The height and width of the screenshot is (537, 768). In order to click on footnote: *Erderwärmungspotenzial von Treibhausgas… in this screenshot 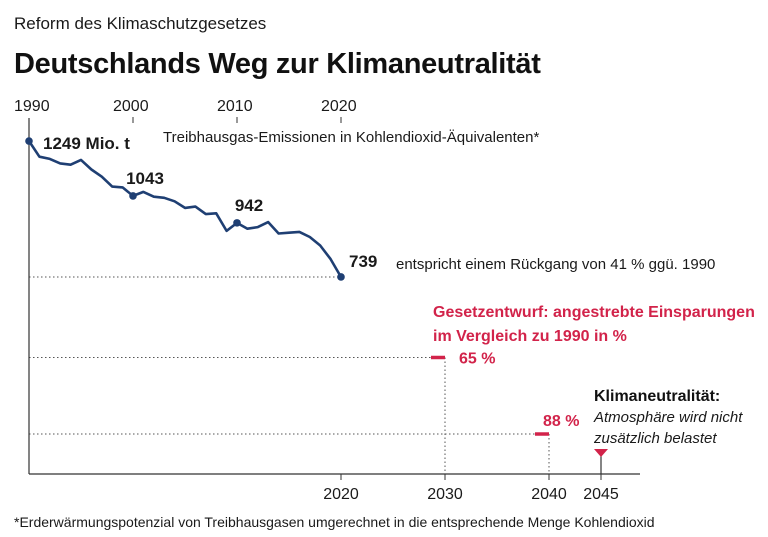, I will do `click(334, 522)`.